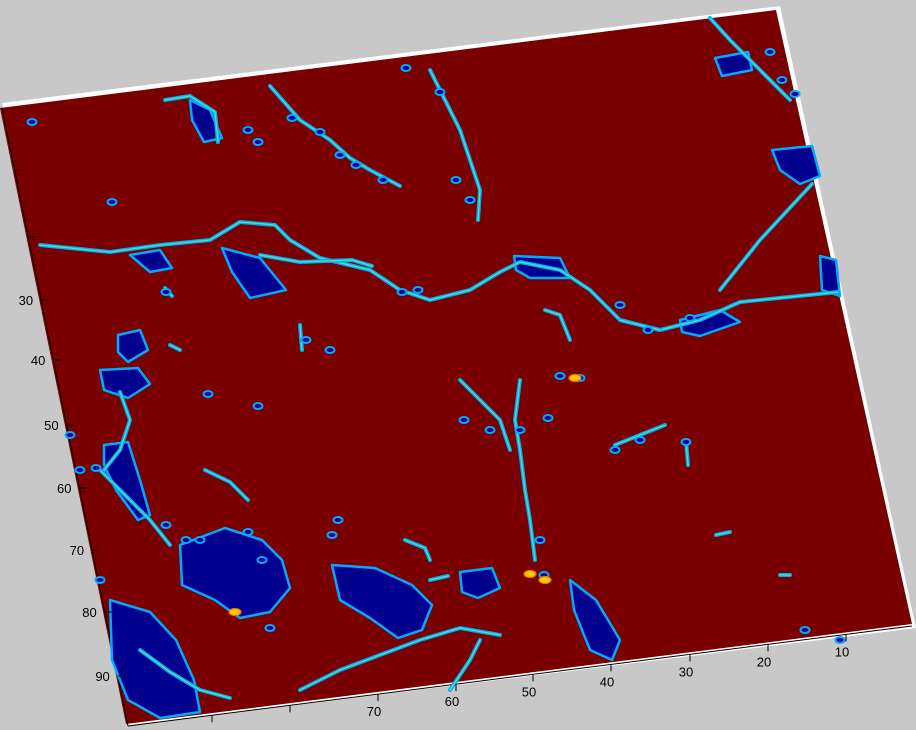 The image size is (916, 730). I want to click on x-tick-label-70: 70, so click(374, 711).